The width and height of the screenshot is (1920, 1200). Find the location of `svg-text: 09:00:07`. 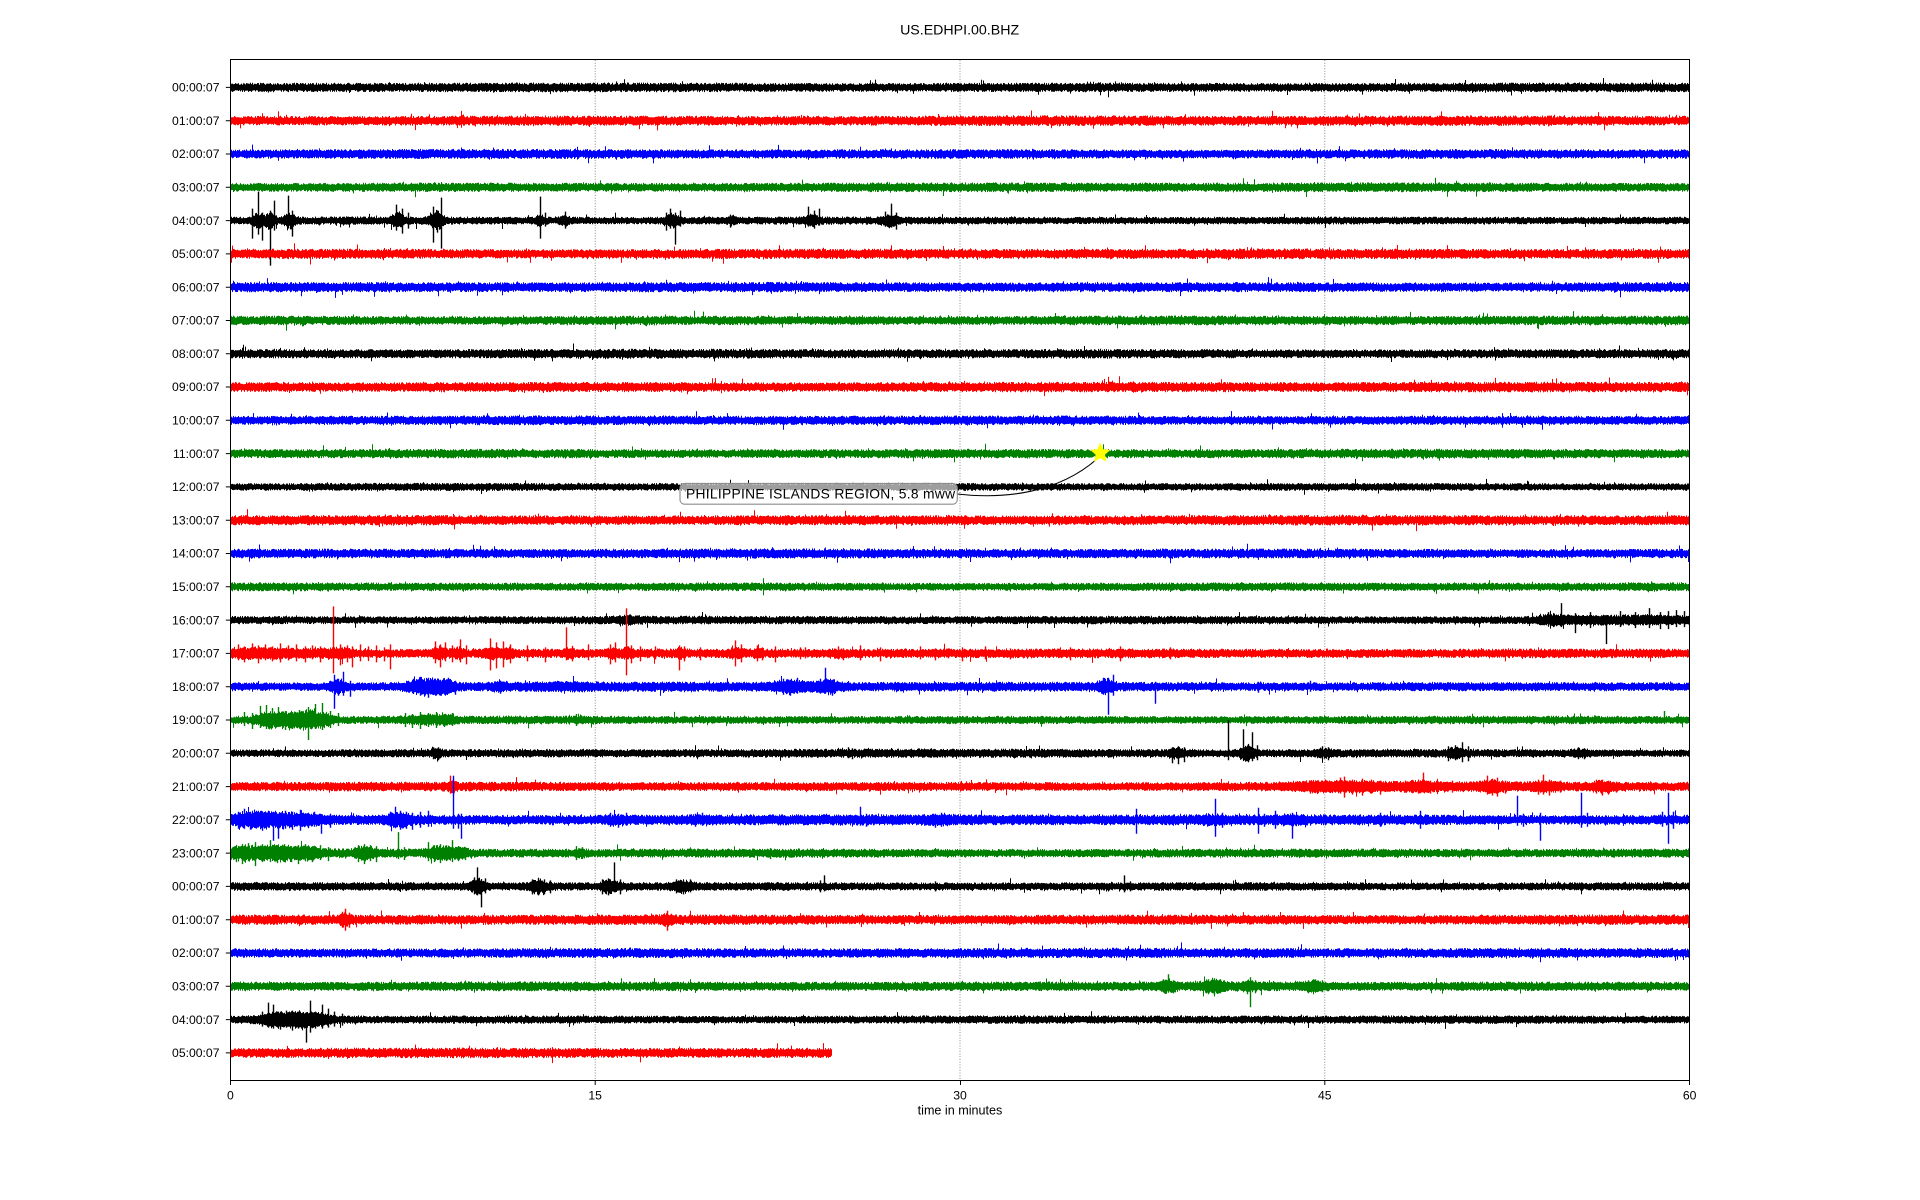

svg-text: 09:00:07 is located at coordinates (196, 387).